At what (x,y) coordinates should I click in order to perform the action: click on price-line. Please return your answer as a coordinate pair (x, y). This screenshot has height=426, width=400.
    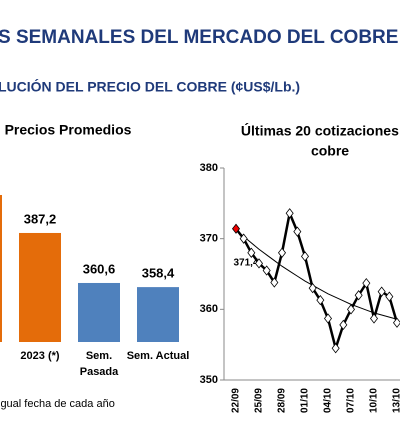
    Looking at the image, I should click on (317, 280).